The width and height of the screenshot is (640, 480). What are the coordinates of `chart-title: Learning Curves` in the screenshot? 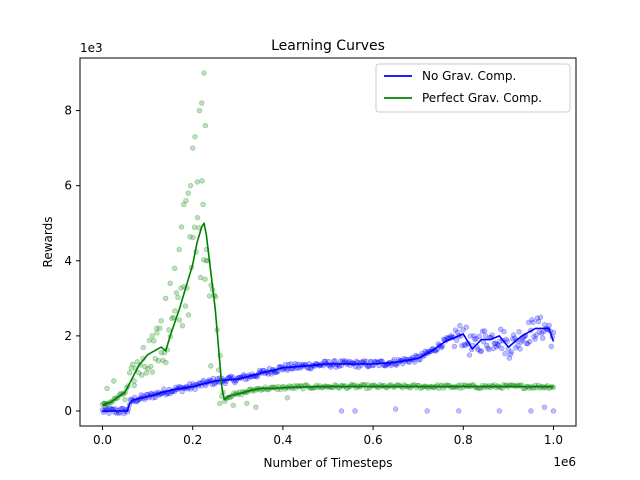 It's located at (328, 46).